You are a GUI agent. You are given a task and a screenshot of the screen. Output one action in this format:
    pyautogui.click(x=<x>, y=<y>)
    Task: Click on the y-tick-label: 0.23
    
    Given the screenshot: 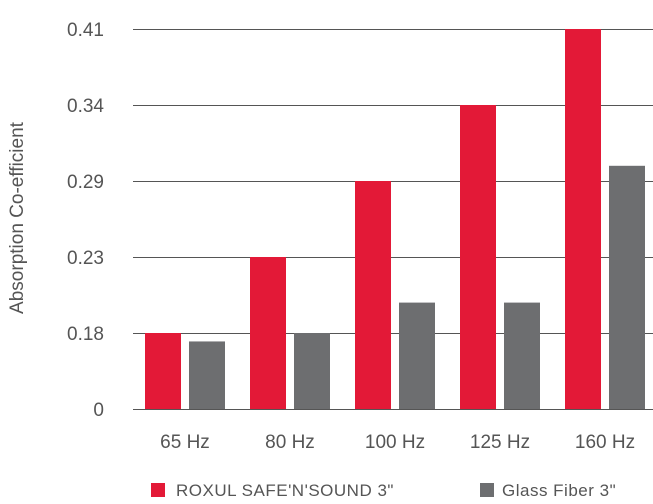 What is the action you would take?
    pyautogui.click(x=85, y=258)
    